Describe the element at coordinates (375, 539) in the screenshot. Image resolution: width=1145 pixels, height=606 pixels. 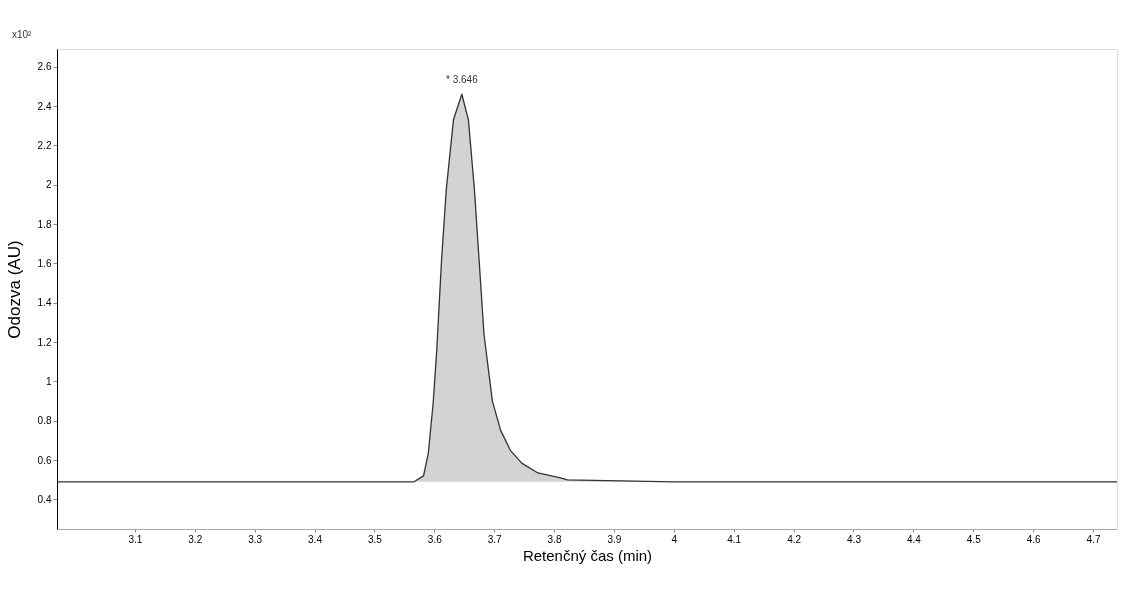
I see `x-tick-label: 3.5` at that location.